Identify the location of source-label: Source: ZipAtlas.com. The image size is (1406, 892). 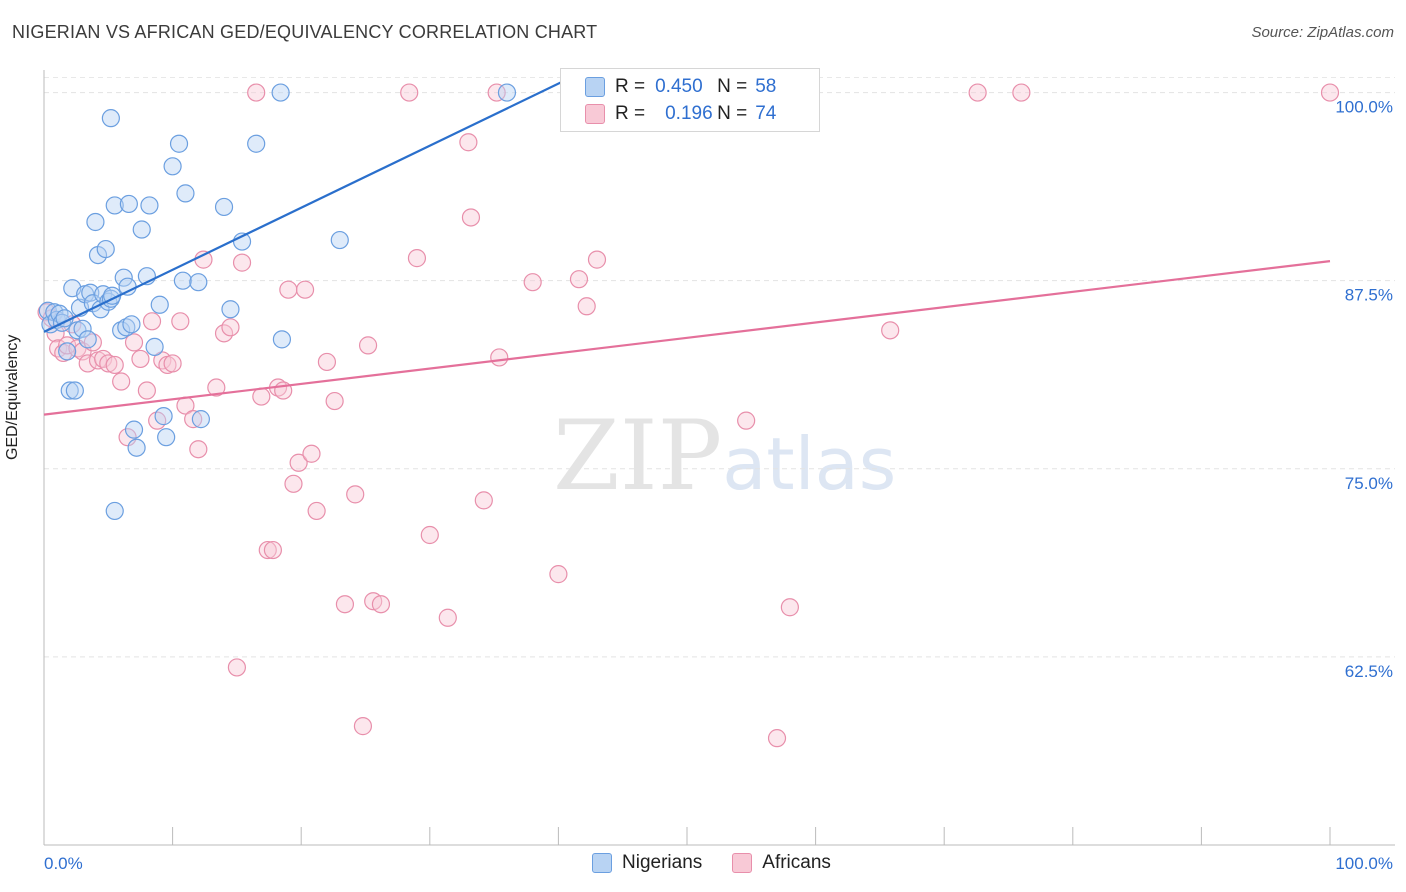
(1322, 32).